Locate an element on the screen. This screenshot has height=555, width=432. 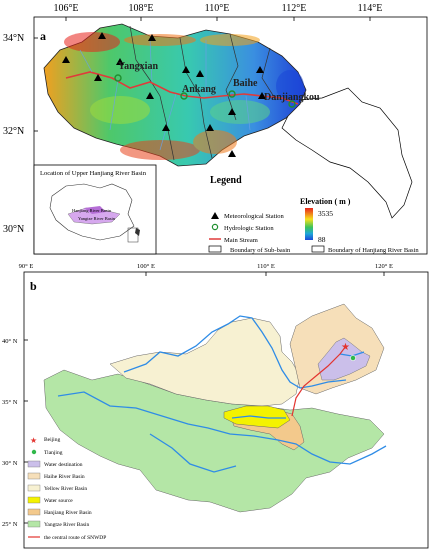
legend-hanjiang-label: Boundary of Hanjiang River Basin is located at coordinates (373, 250).